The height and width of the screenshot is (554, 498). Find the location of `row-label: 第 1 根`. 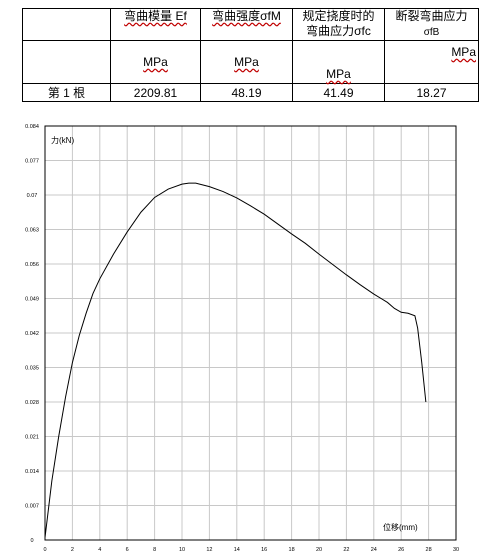

row-label: 第 1 根 is located at coordinates (66, 92).